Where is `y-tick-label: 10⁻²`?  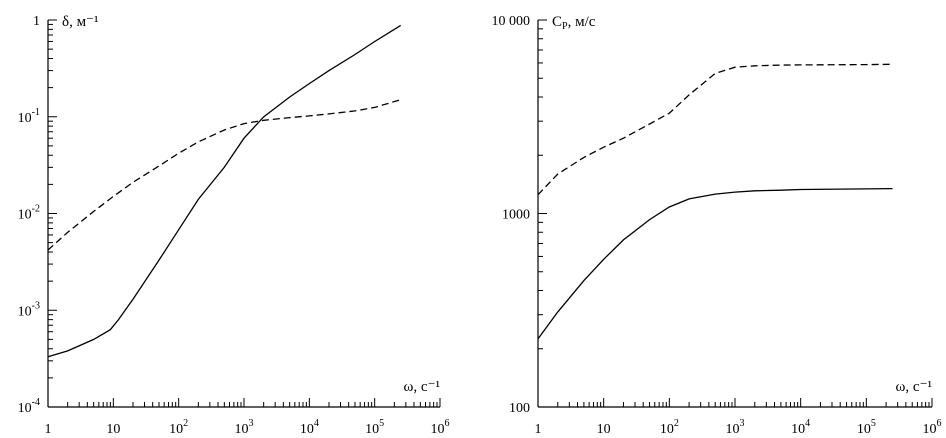 y-tick-label: 10⁻² is located at coordinates (29, 213).